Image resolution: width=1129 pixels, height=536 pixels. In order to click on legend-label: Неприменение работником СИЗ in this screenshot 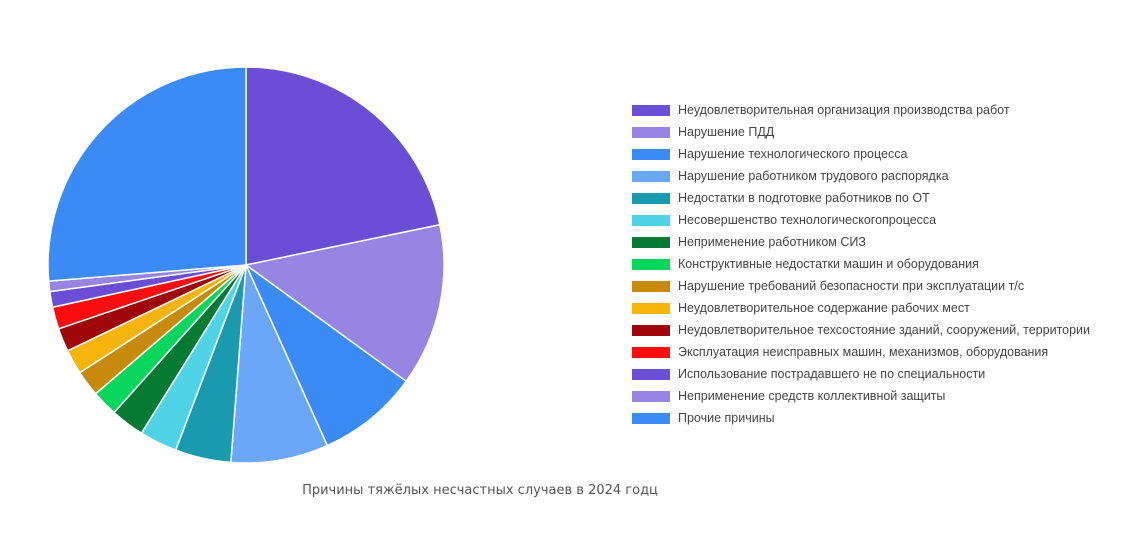, I will do `click(772, 242)`.